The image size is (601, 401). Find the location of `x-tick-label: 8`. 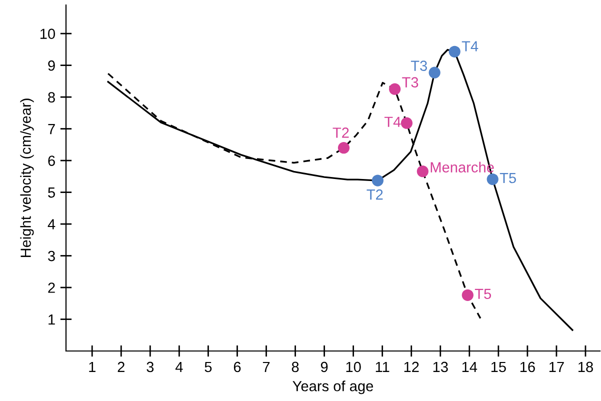

x-tick-label: 8 is located at coordinates (295, 367).